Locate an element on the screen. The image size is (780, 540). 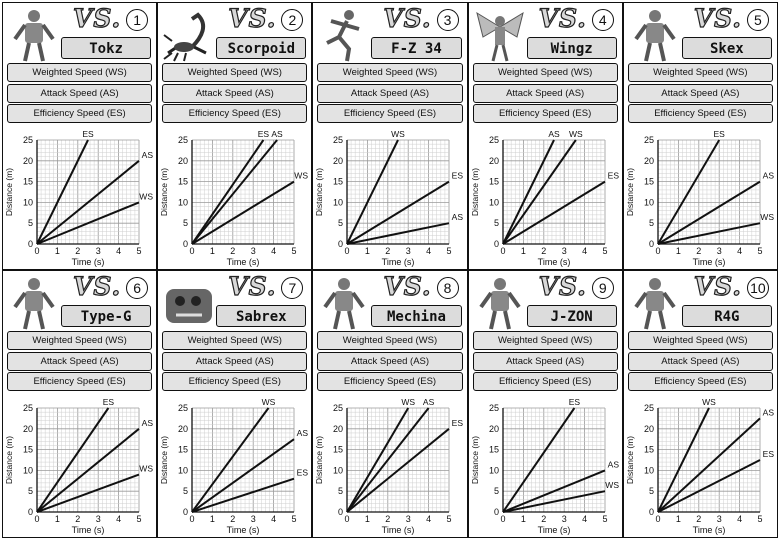
card-number: 3 is located at coordinates (447, 20).